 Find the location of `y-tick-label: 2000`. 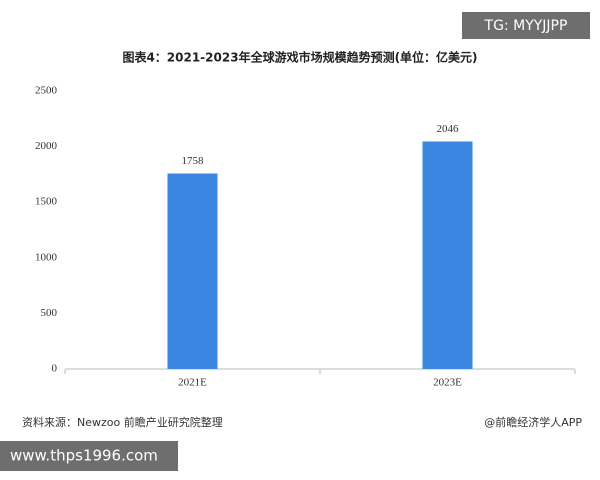

y-tick-label: 2000 is located at coordinates (46, 146).